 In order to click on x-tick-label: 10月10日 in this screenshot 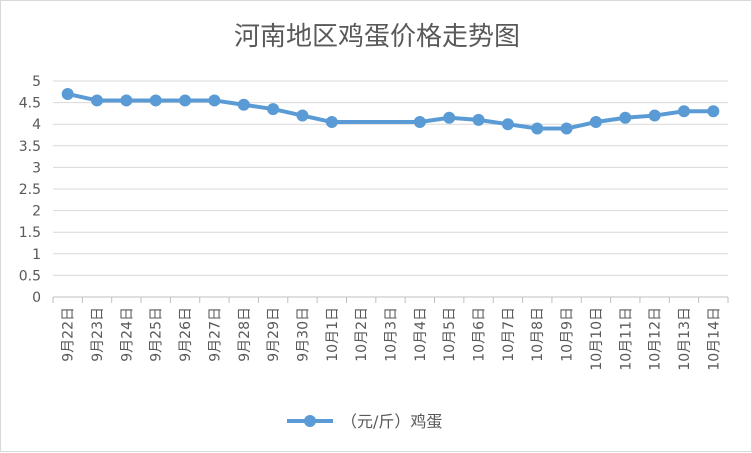, I will do `click(597, 339)`.